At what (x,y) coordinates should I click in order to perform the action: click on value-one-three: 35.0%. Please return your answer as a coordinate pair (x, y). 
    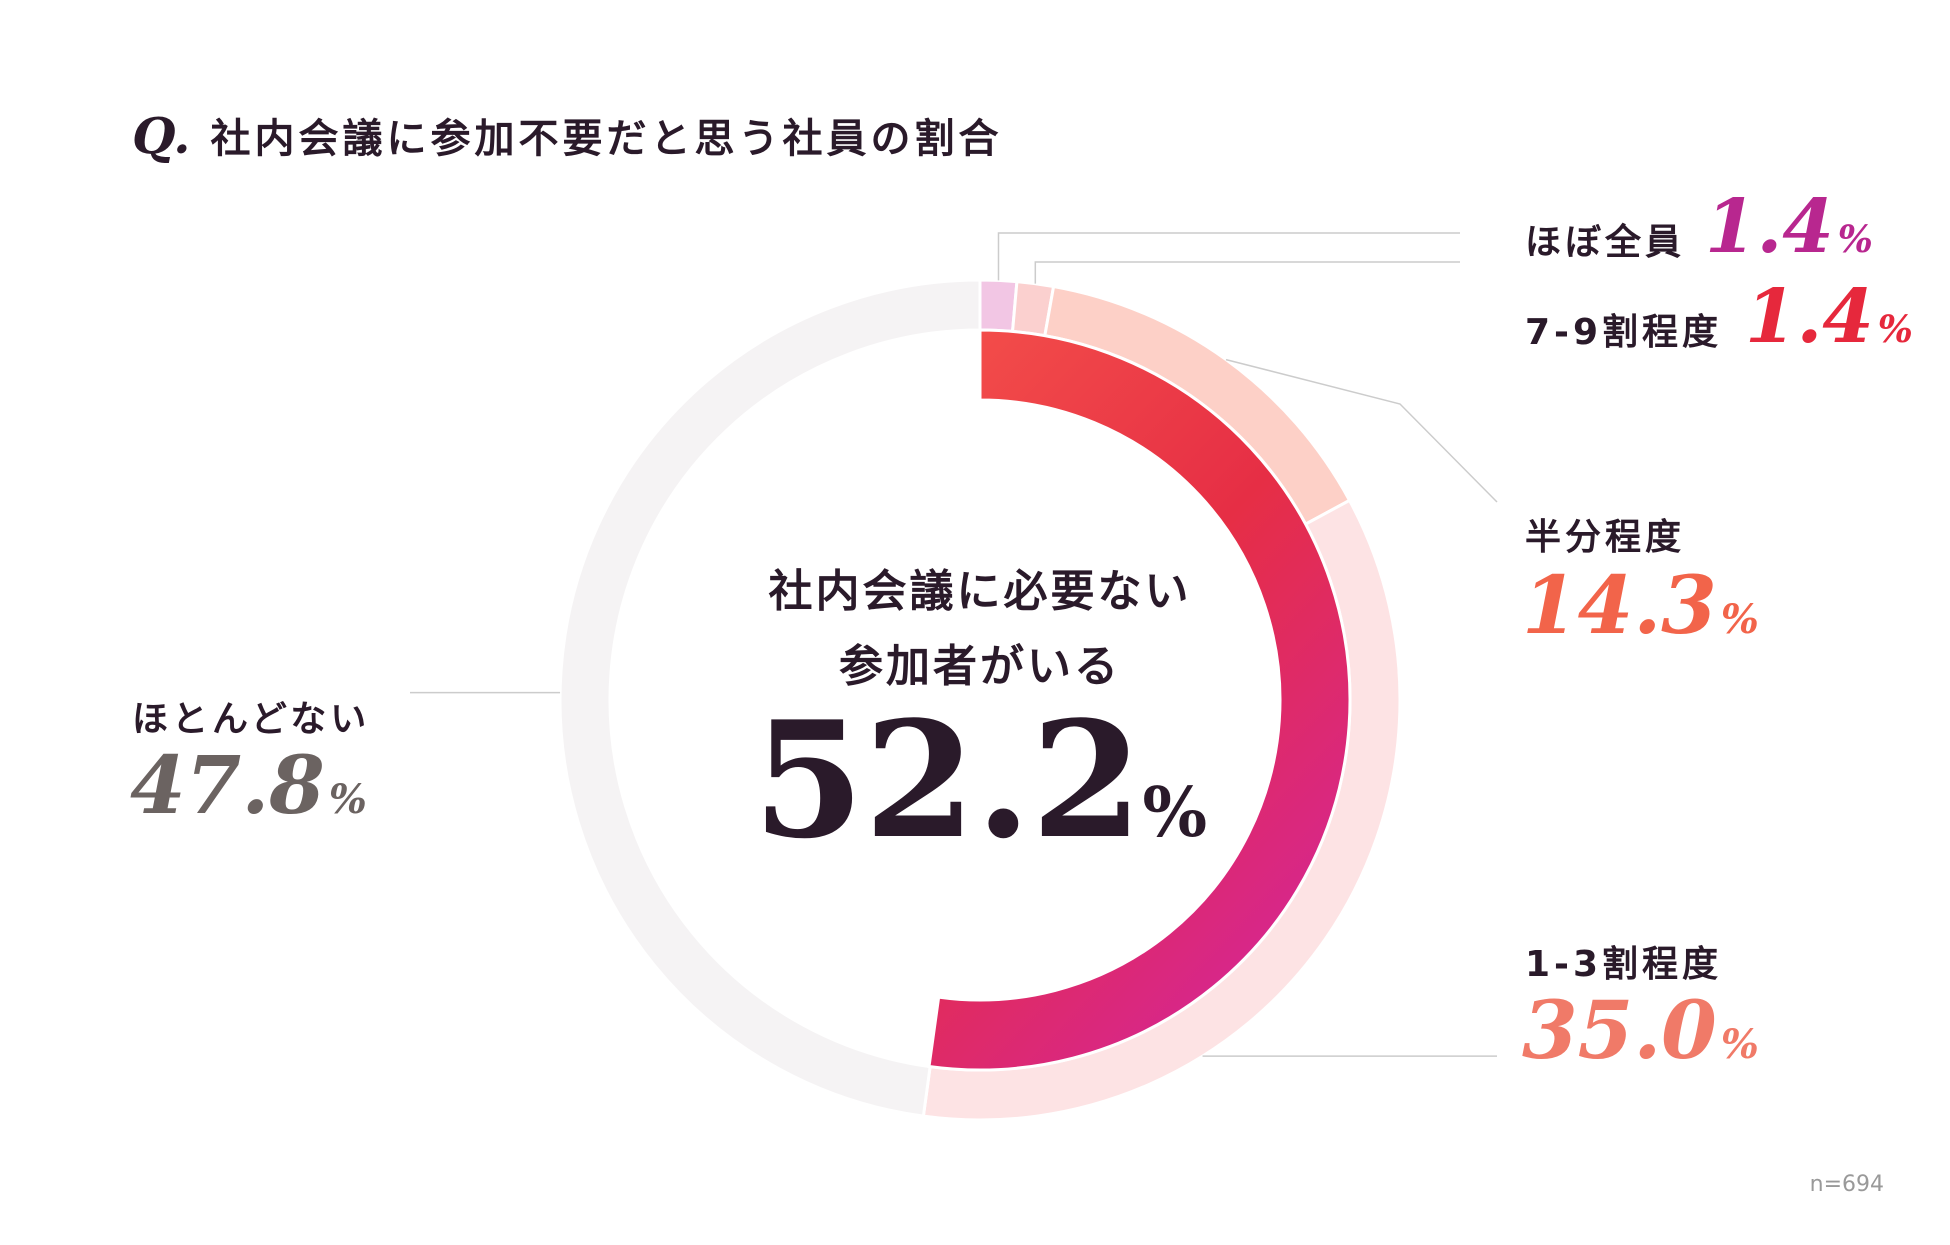
    Looking at the image, I should click on (1640, 1030).